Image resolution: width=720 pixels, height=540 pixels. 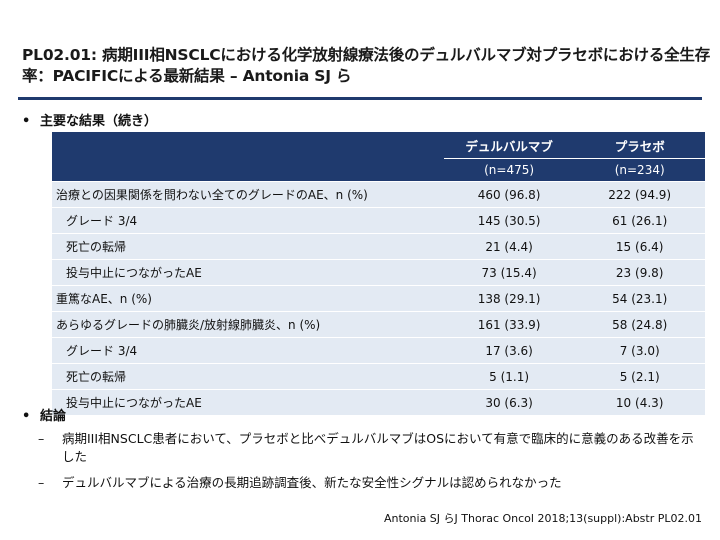 What do you see at coordinates (360, 98) in the screenshot?
I see `title-divider` at bounding box center [360, 98].